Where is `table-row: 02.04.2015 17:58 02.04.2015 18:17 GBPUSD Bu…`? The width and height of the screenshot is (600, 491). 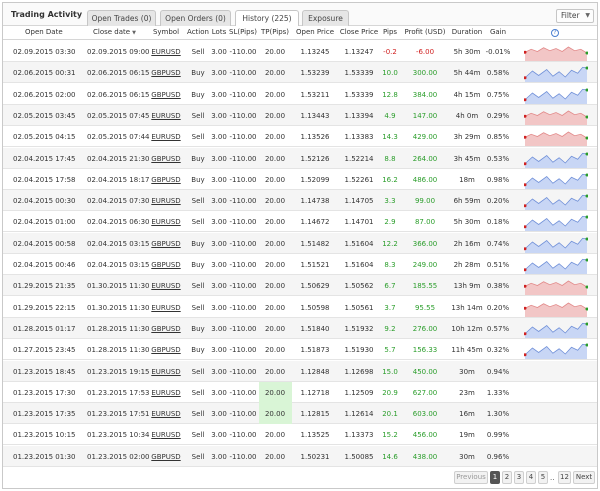
table-row: 02.04.2015 17:58 02.04.2015 18:17 GBPUSD Bu… is located at coordinates (300, 179).